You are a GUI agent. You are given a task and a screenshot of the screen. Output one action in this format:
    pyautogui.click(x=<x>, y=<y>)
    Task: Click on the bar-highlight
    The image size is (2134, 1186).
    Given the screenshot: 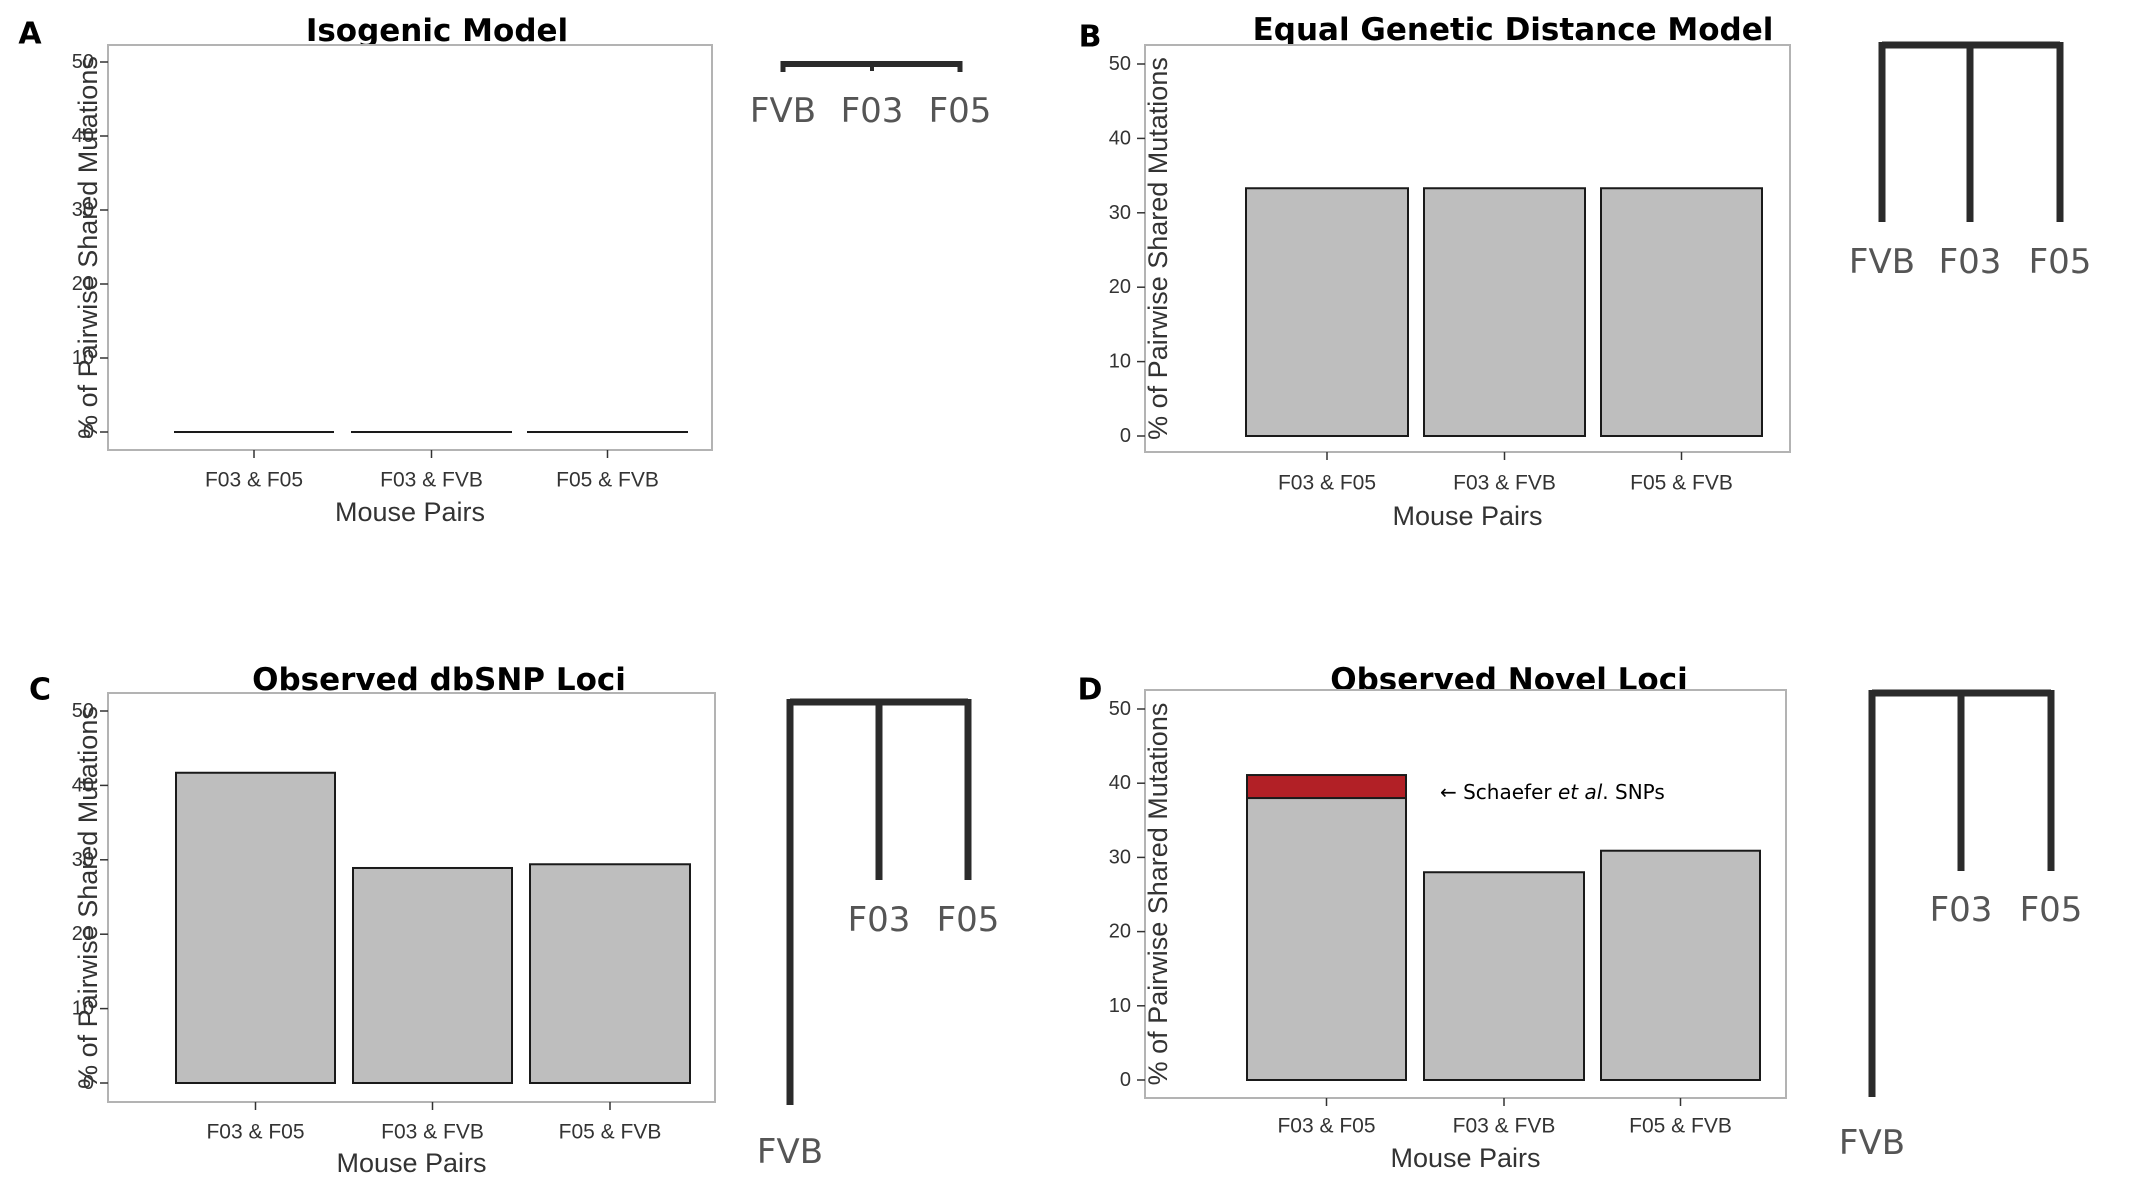 What is the action you would take?
    pyautogui.click(x=1326, y=787)
    